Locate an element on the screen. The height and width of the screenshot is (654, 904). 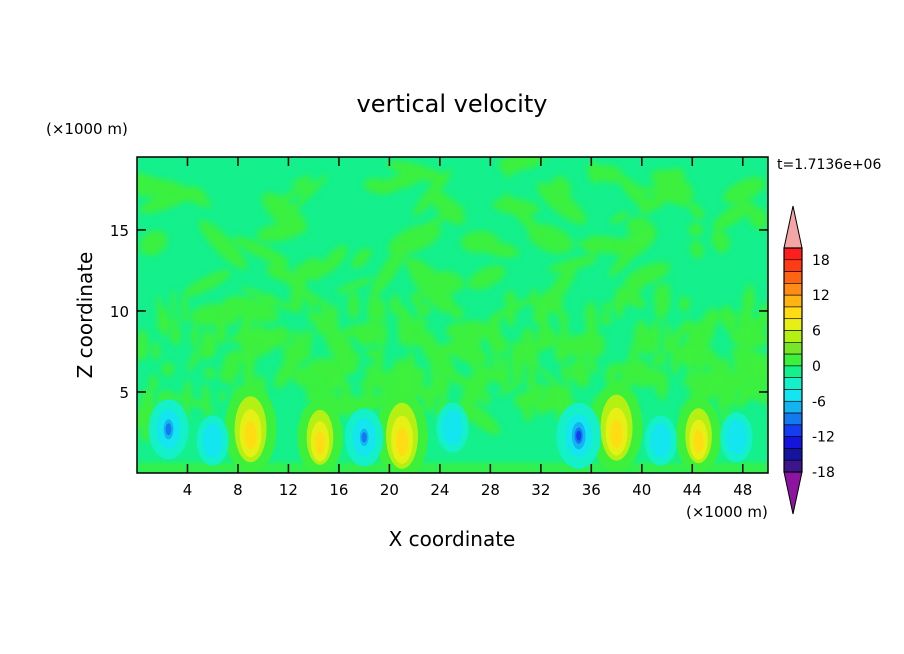
y-tick-label: 5 is located at coordinates (124, 393).